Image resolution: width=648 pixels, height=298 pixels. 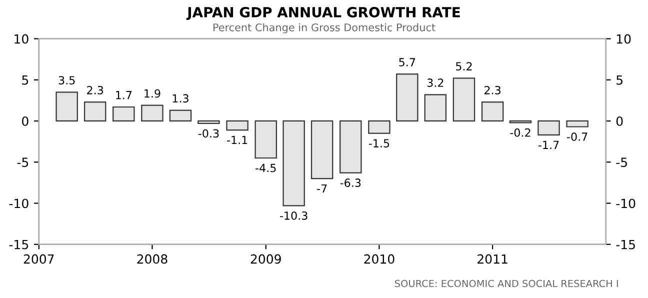 What do you see at coordinates (379, 259) in the screenshot?
I see `x-tick-label: 2010` at bounding box center [379, 259].